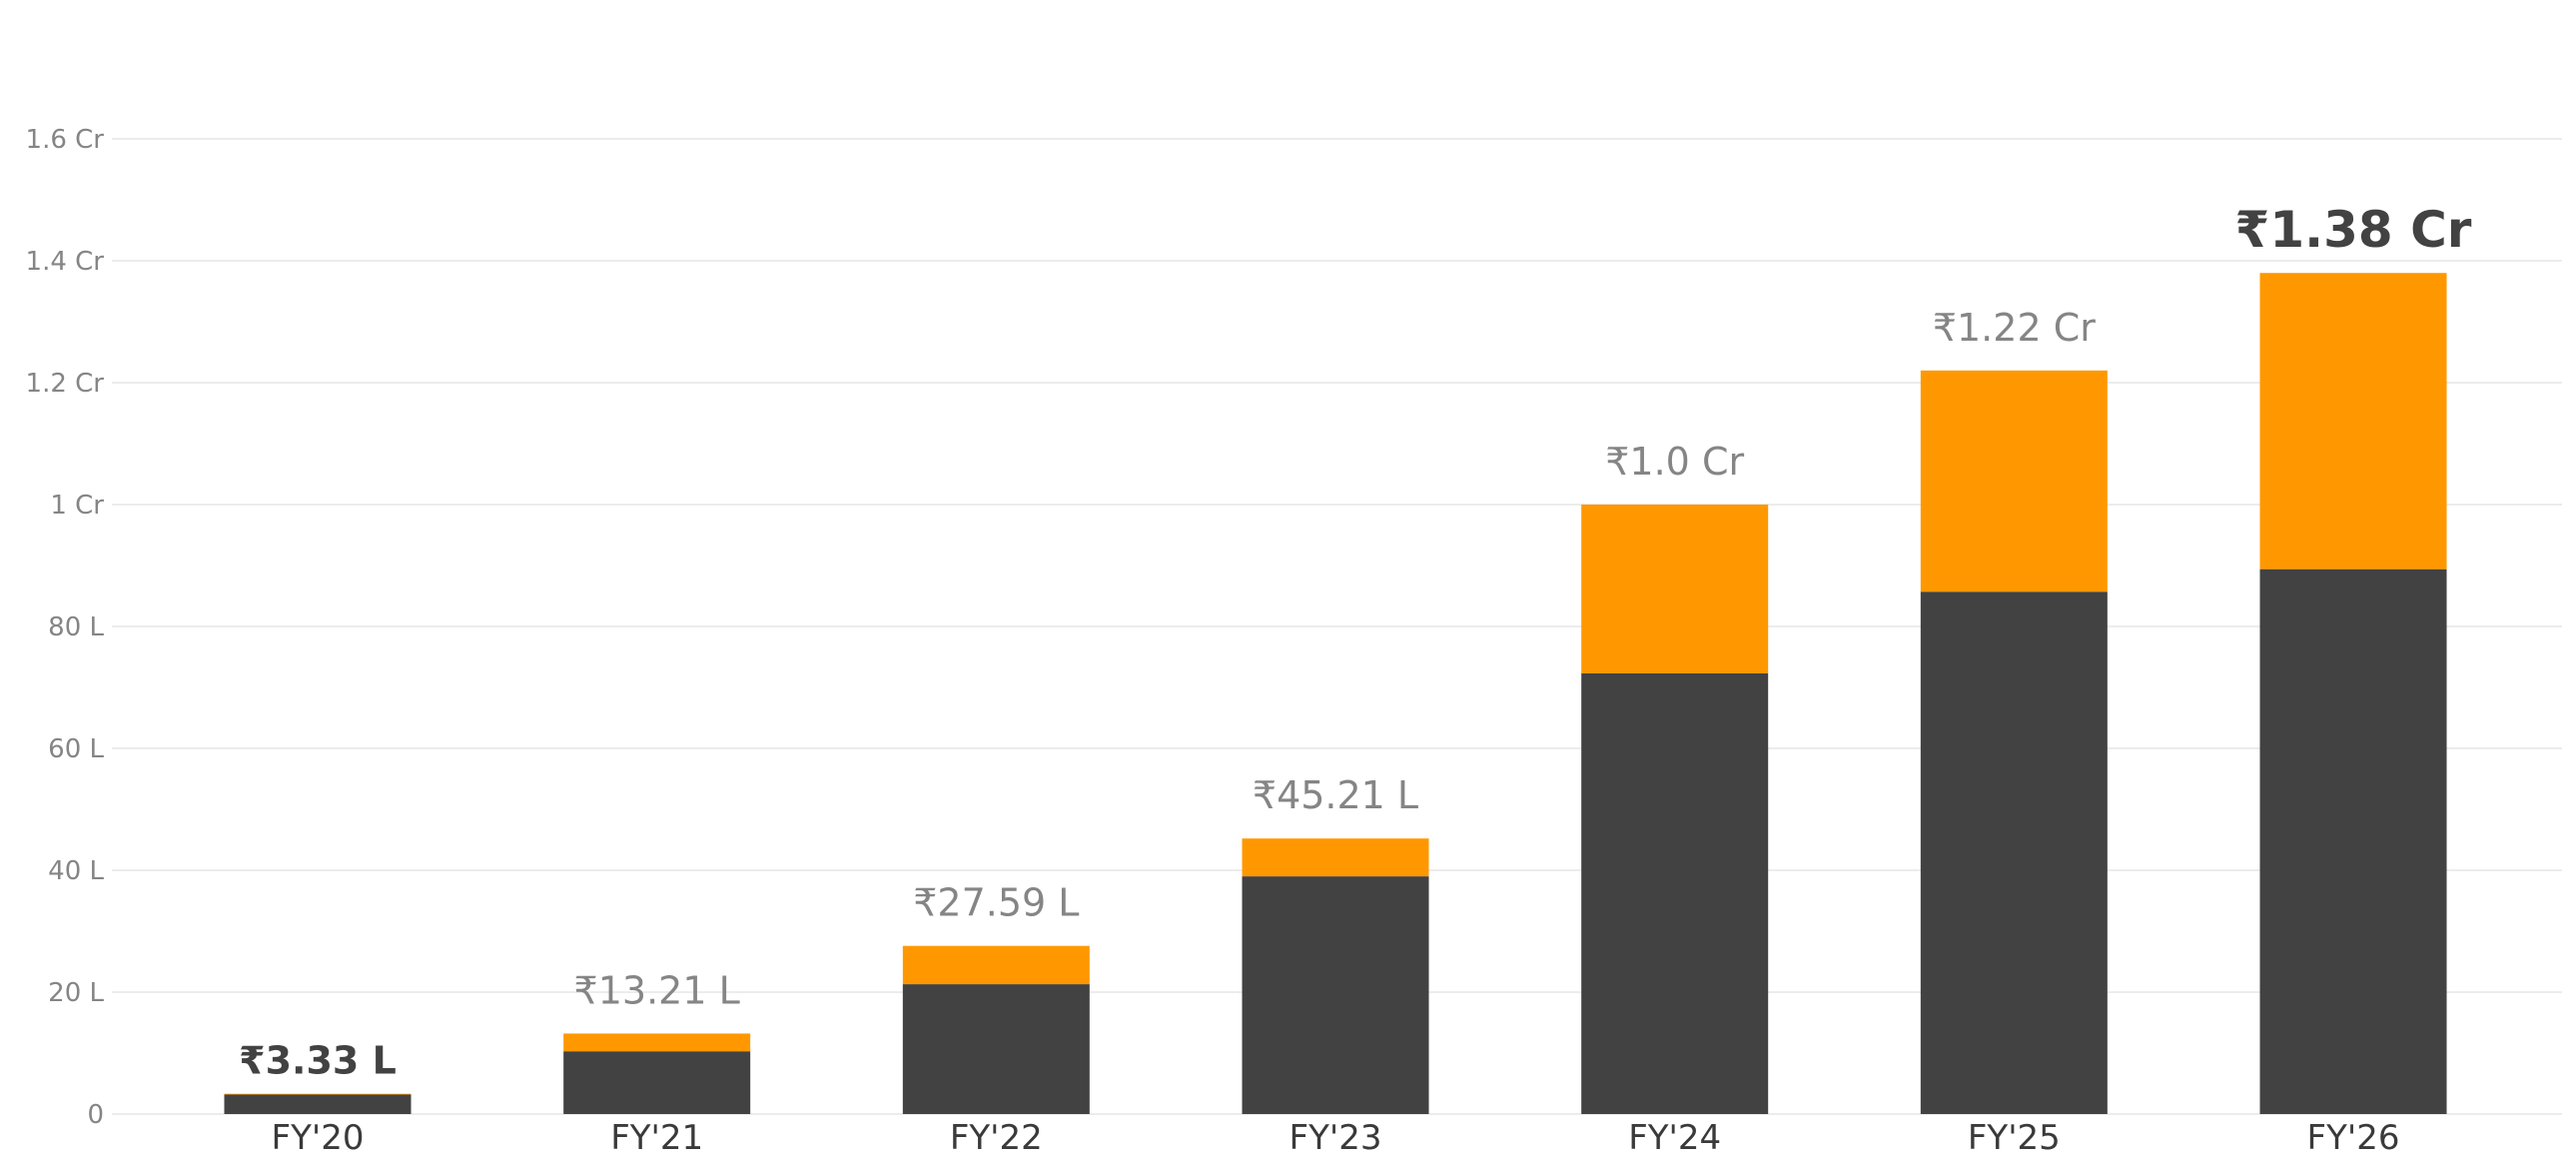 Image resolution: width=2576 pixels, height=1176 pixels. I want to click on y-tick-label: 1 Cr, so click(77, 506).